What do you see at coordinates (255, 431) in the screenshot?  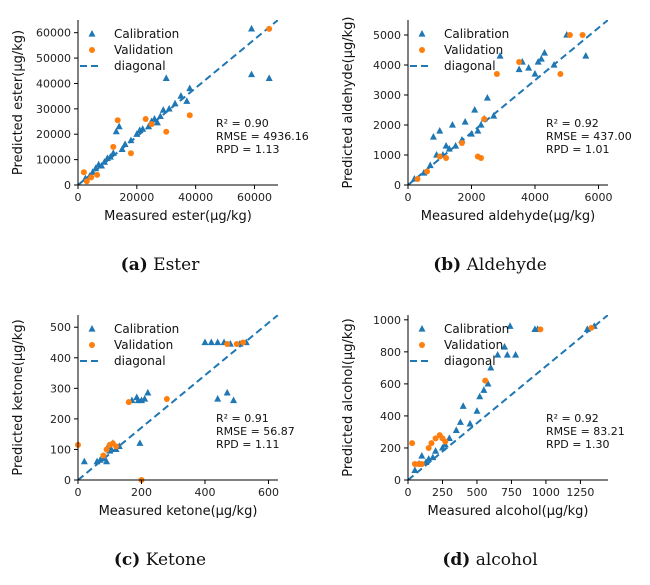 I see `stats-label: RMSE = 56.87` at bounding box center [255, 431].